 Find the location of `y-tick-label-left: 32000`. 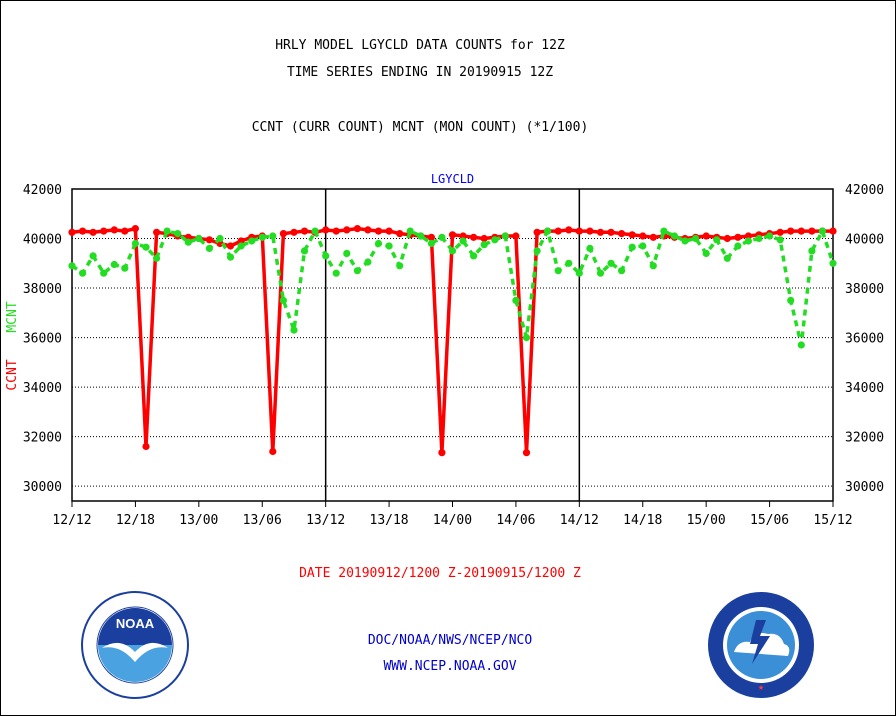

y-tick-label-left: 32000 is located at coordinates (42, 438).